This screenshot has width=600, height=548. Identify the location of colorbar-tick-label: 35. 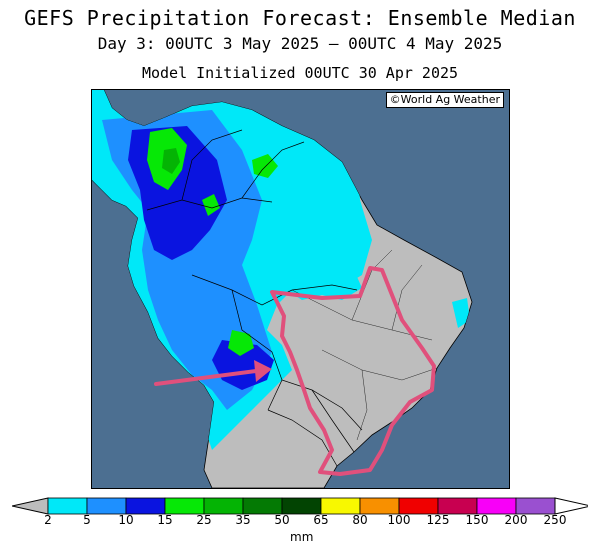
(243, 520).